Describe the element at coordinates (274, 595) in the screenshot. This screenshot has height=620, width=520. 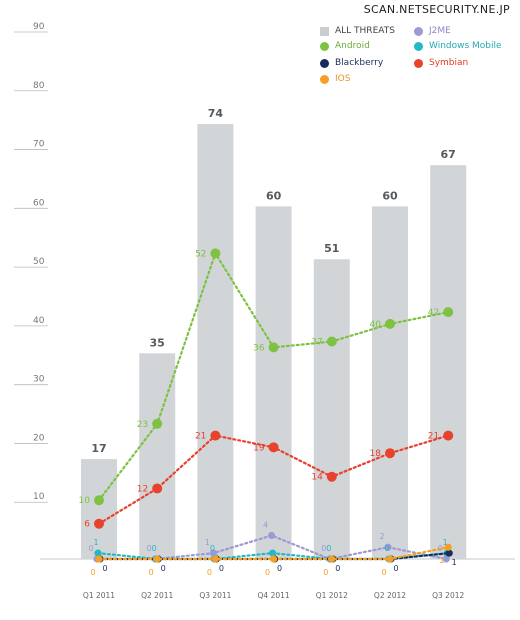
I see `x-tick-label: Q4 2011` at that location.